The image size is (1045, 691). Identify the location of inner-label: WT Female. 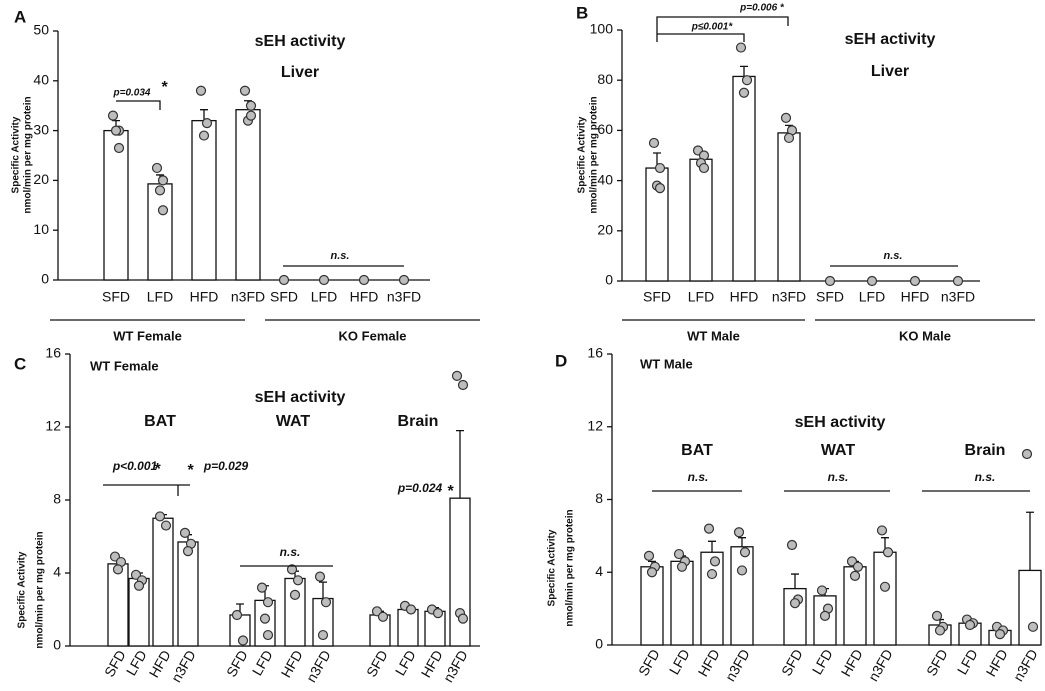
(124, 365).